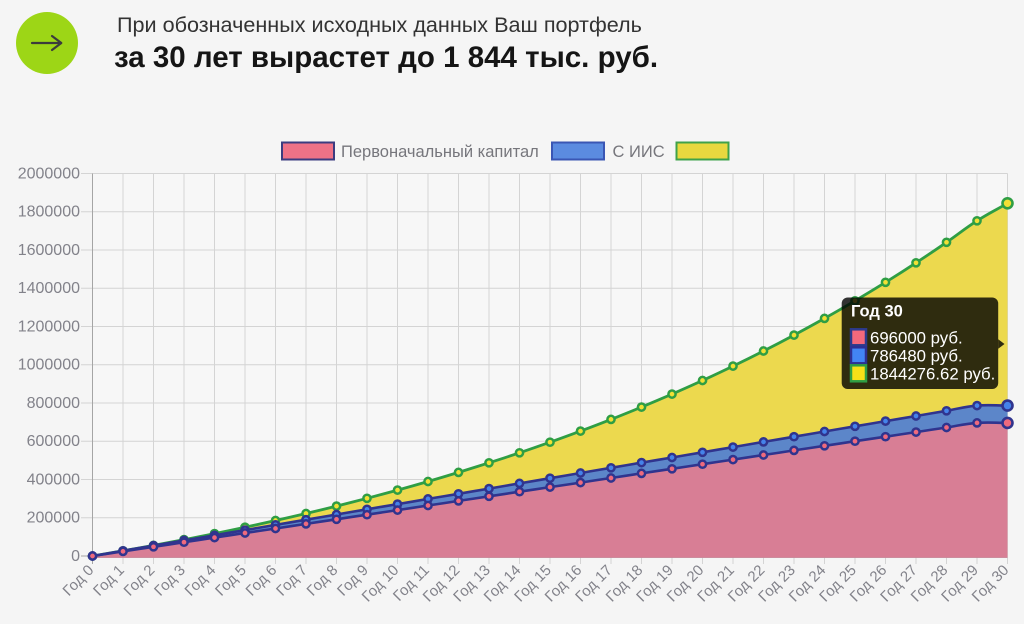  I want to click on svg-text: Год 1, so click(109, 581).